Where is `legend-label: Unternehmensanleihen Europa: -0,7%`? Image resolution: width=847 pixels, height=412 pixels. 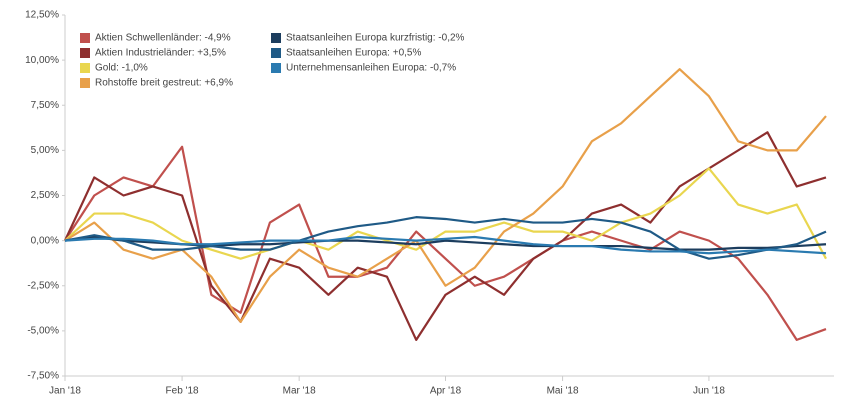
legend-label: Unternehmensanleihen Europa: -0,7% is located at coordinates (371, 68).